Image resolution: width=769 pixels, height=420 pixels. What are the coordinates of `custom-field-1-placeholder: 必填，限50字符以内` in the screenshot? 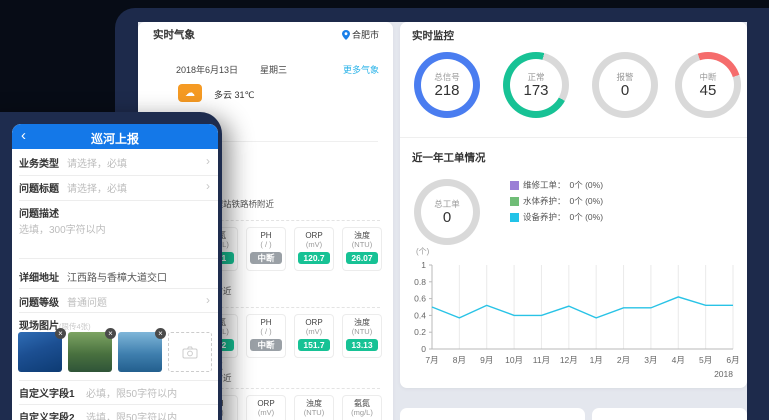 It's located at (132, 394).